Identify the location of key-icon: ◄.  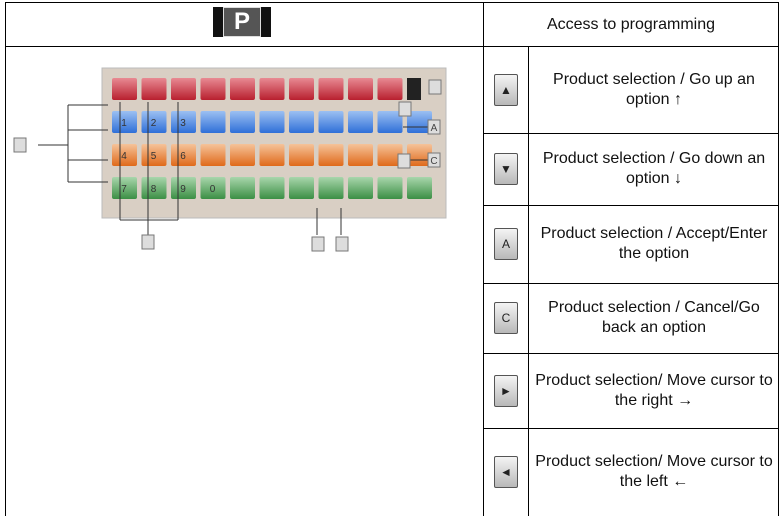
(506, 472).